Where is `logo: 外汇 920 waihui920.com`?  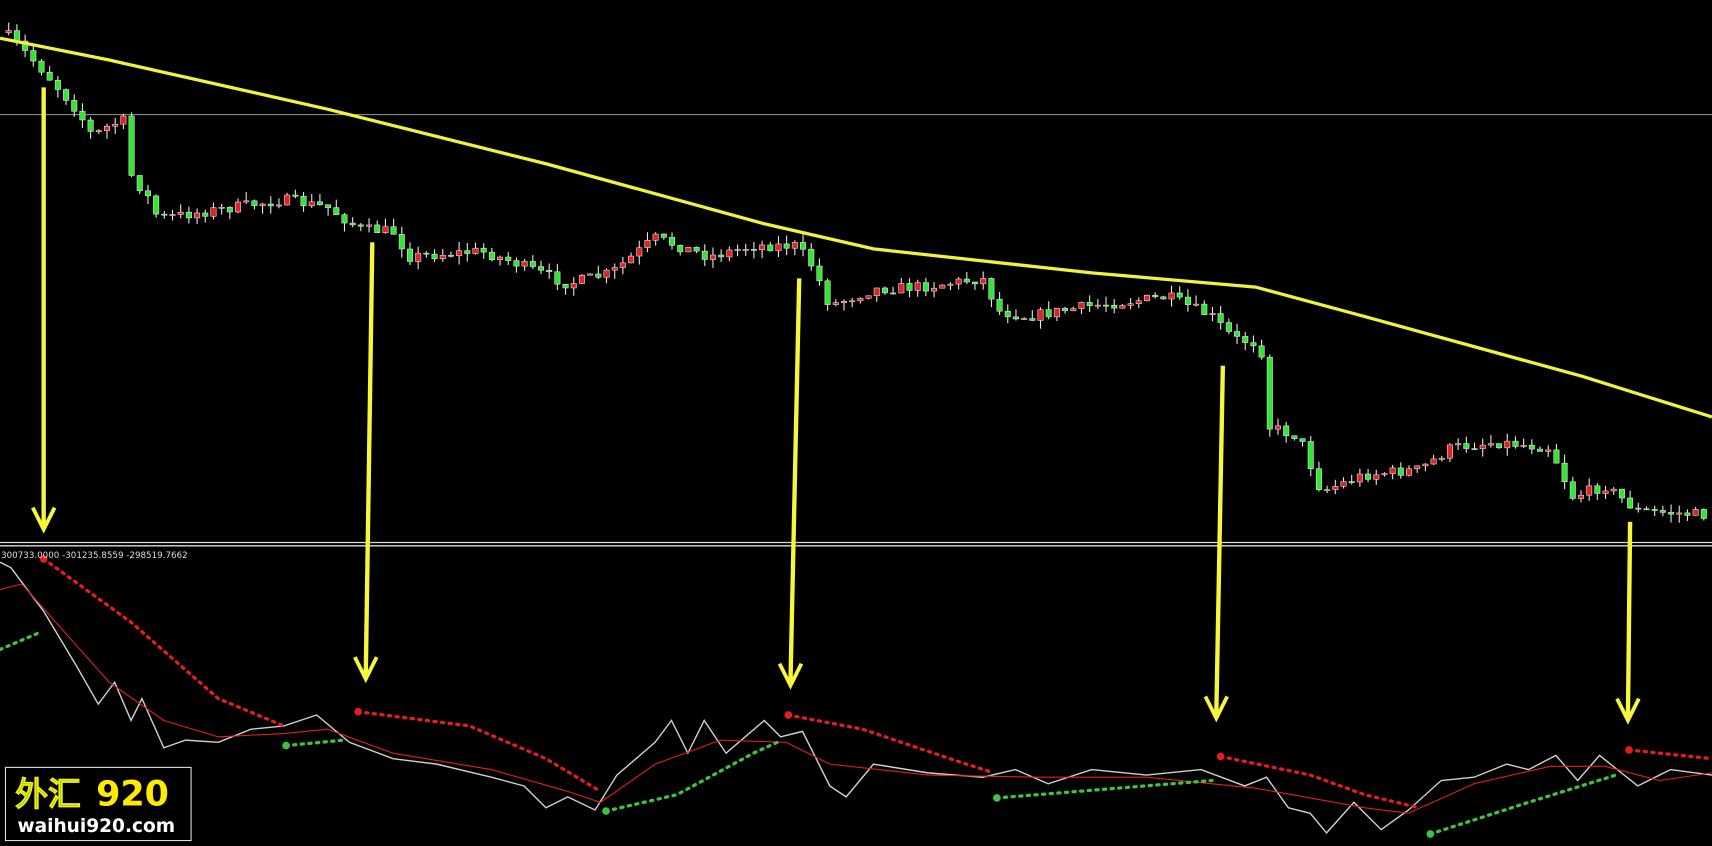 logo: 外汇 920 waihui920.com is located at coordinates (98, 804).